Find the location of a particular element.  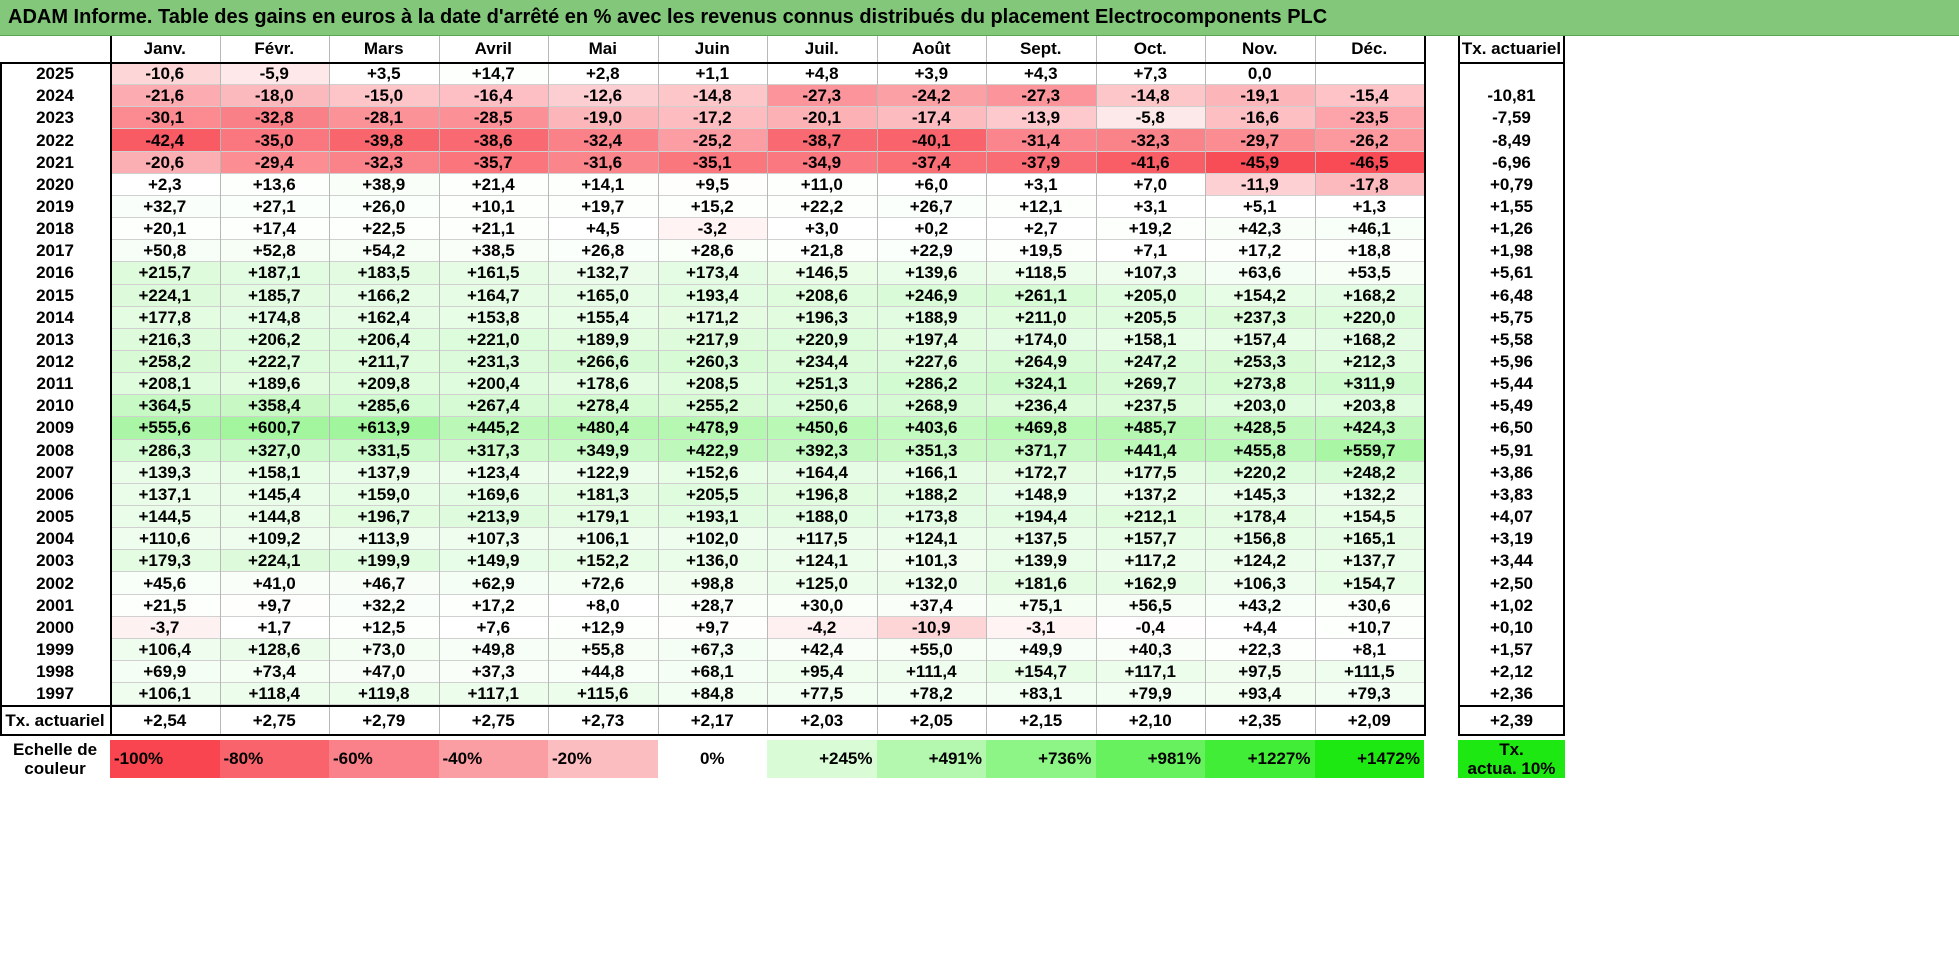

table-cell: +12,5 is located at coordinates (384, 627).